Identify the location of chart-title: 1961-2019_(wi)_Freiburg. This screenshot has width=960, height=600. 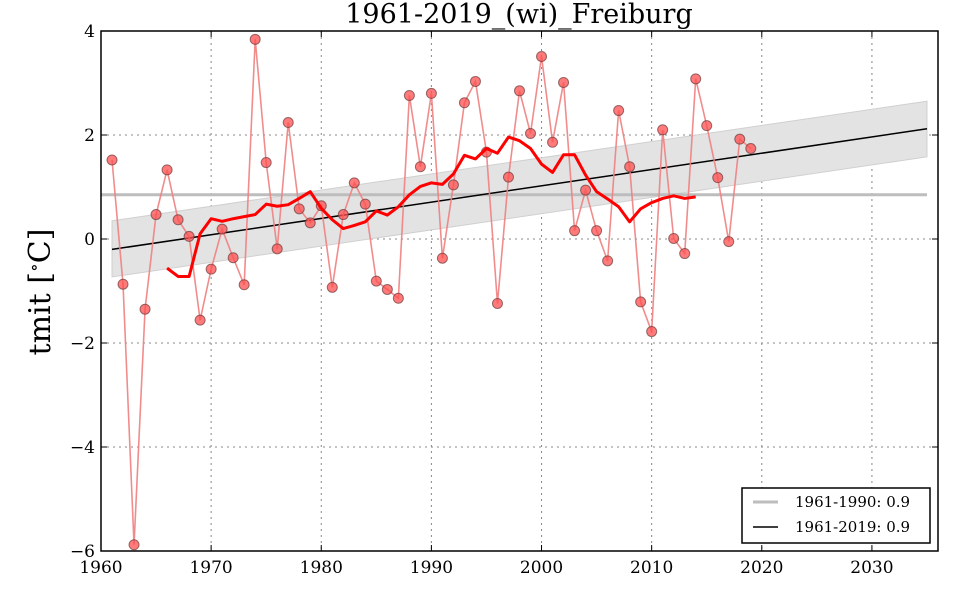
(518, 15).